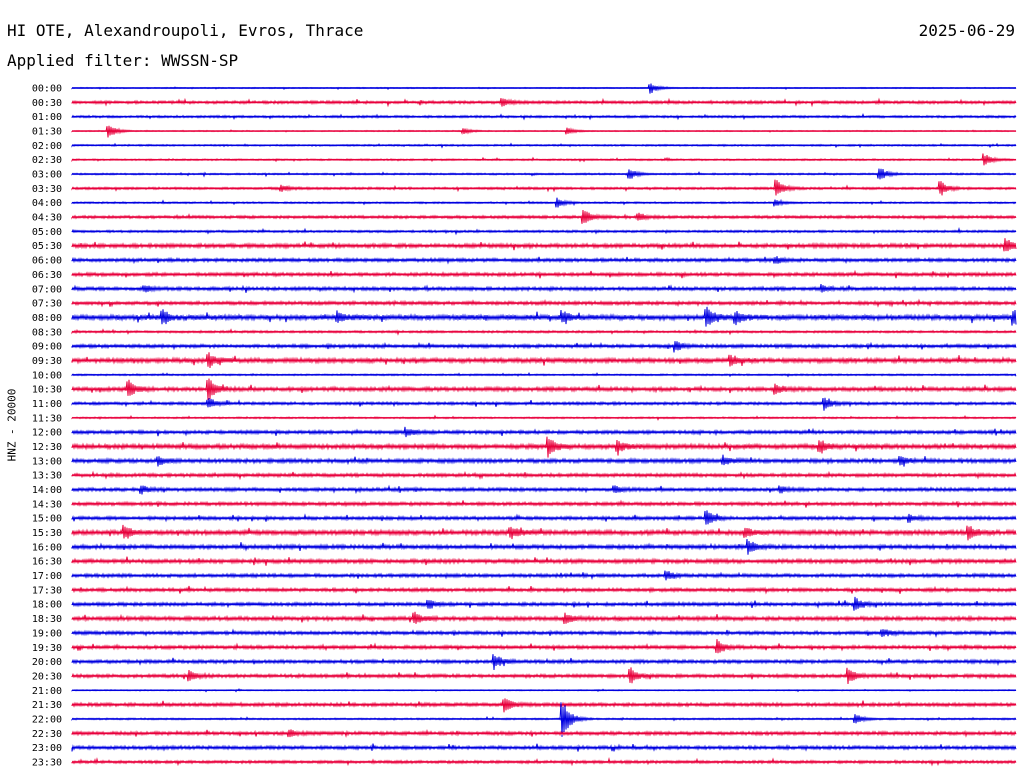 This screenshot has width=1024, height=780. What do you see at coordinates (47, 476) in the screenshot?
I see `time-label: 13:30` at bounding box center [47, 476].